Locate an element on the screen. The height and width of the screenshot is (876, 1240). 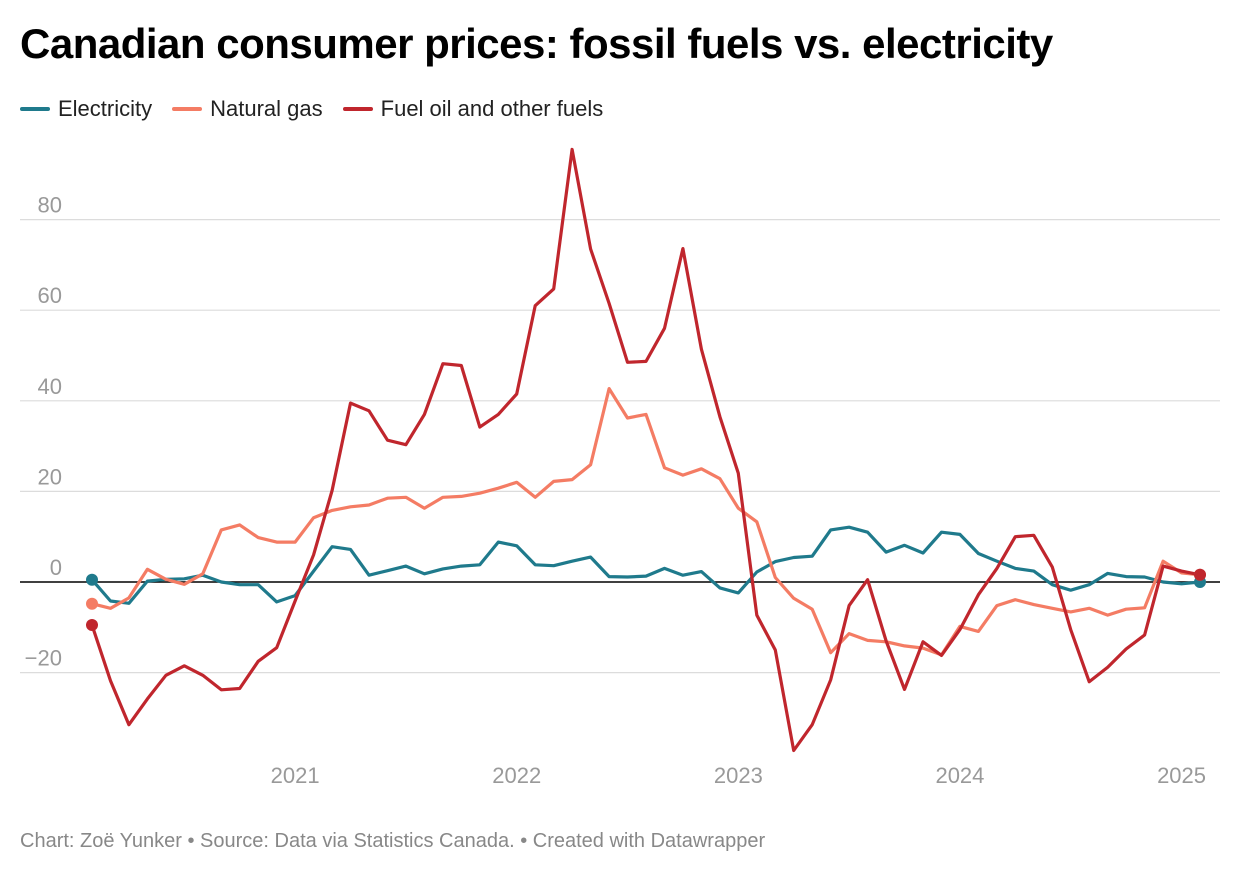
y-tick-label: 20 is located at coordinates (50, 476).